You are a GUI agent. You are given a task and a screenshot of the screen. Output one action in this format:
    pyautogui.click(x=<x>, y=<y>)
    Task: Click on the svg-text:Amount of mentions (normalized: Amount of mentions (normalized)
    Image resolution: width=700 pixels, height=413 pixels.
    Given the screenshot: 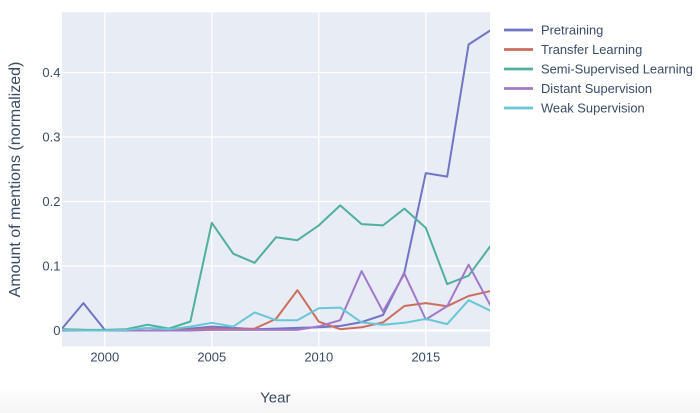 What is the action you would take?
    pyautogui.click(x=15, y=180)
    